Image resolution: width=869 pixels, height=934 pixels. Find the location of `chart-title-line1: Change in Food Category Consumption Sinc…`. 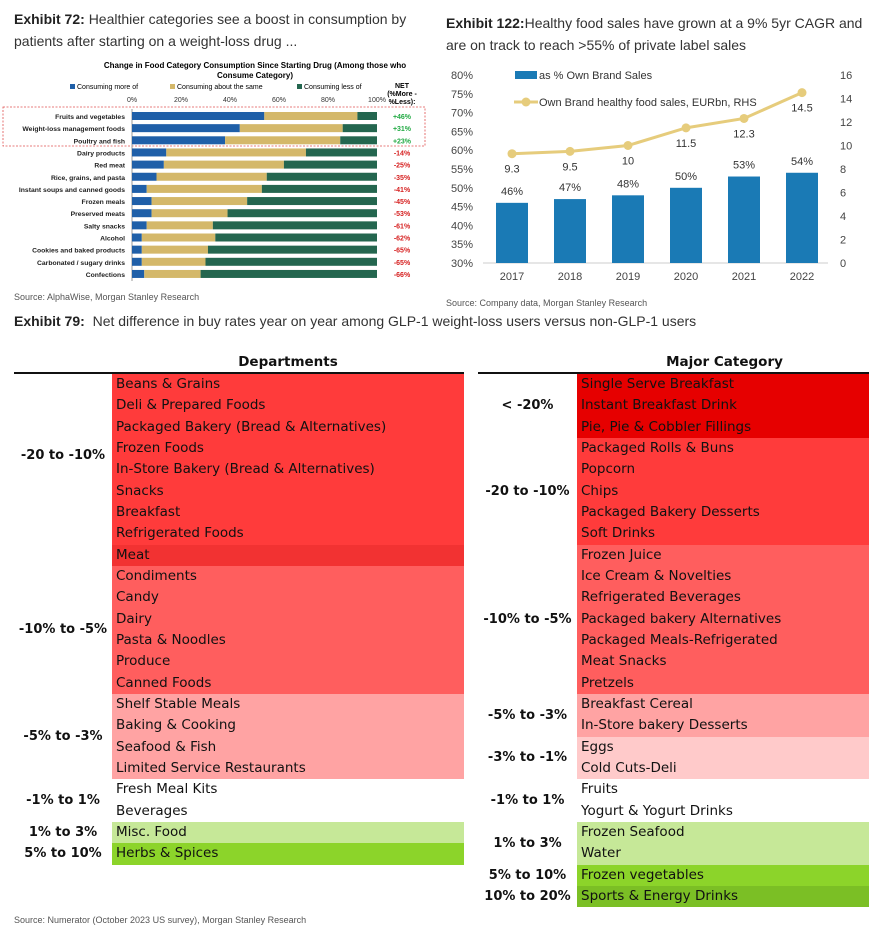

chart-title-line1: Change in Food Category Consumption Sinc… is located at coordinates (255, 65).